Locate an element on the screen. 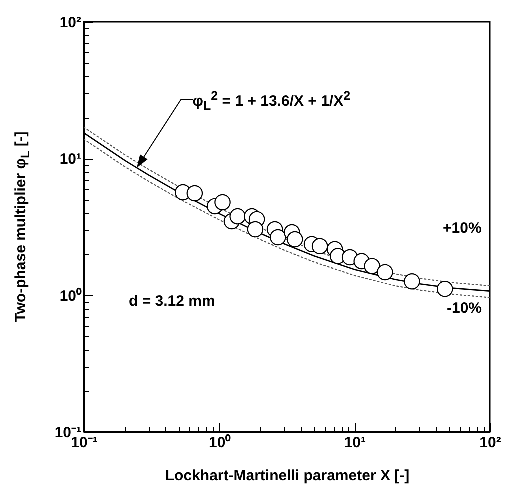  series-label: -10% is located at coordinates (464, 308).